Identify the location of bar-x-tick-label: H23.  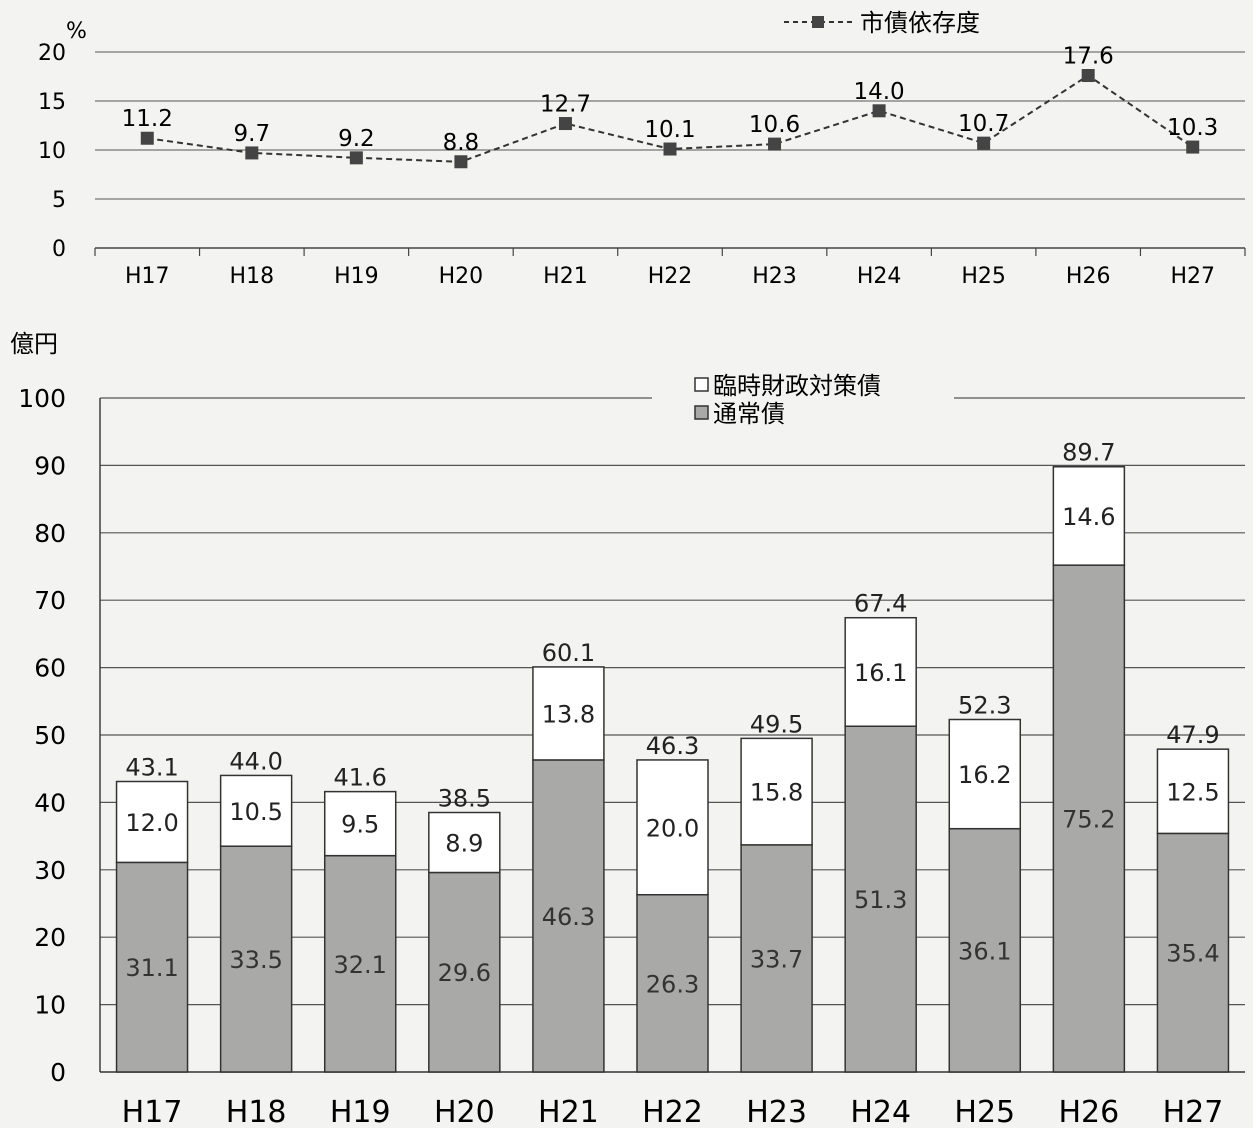
(776, 1111).